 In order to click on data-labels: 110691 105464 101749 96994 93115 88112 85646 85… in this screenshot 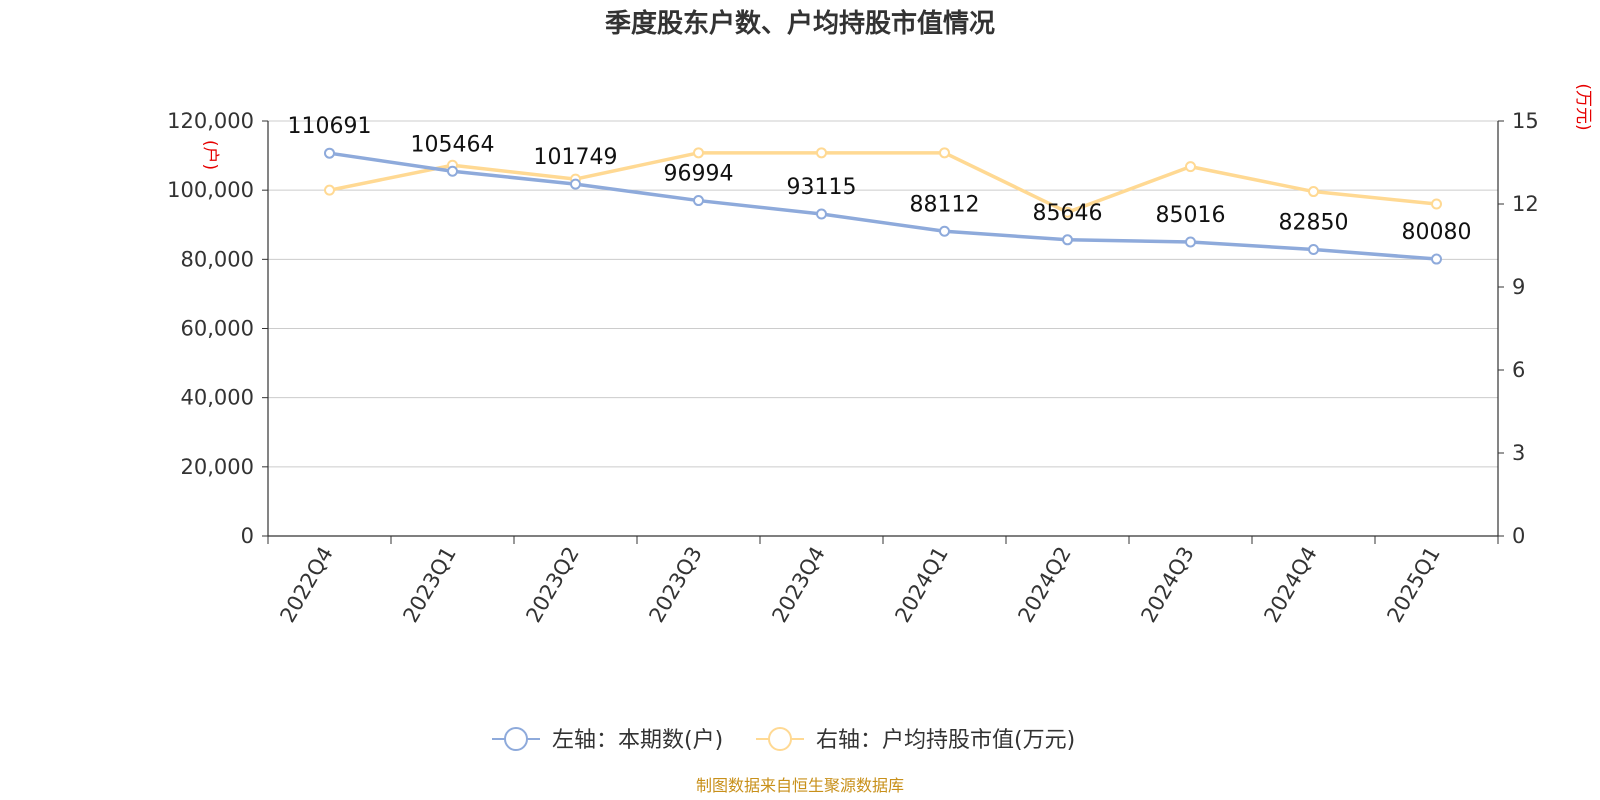, I will do `click(880, 179)`.